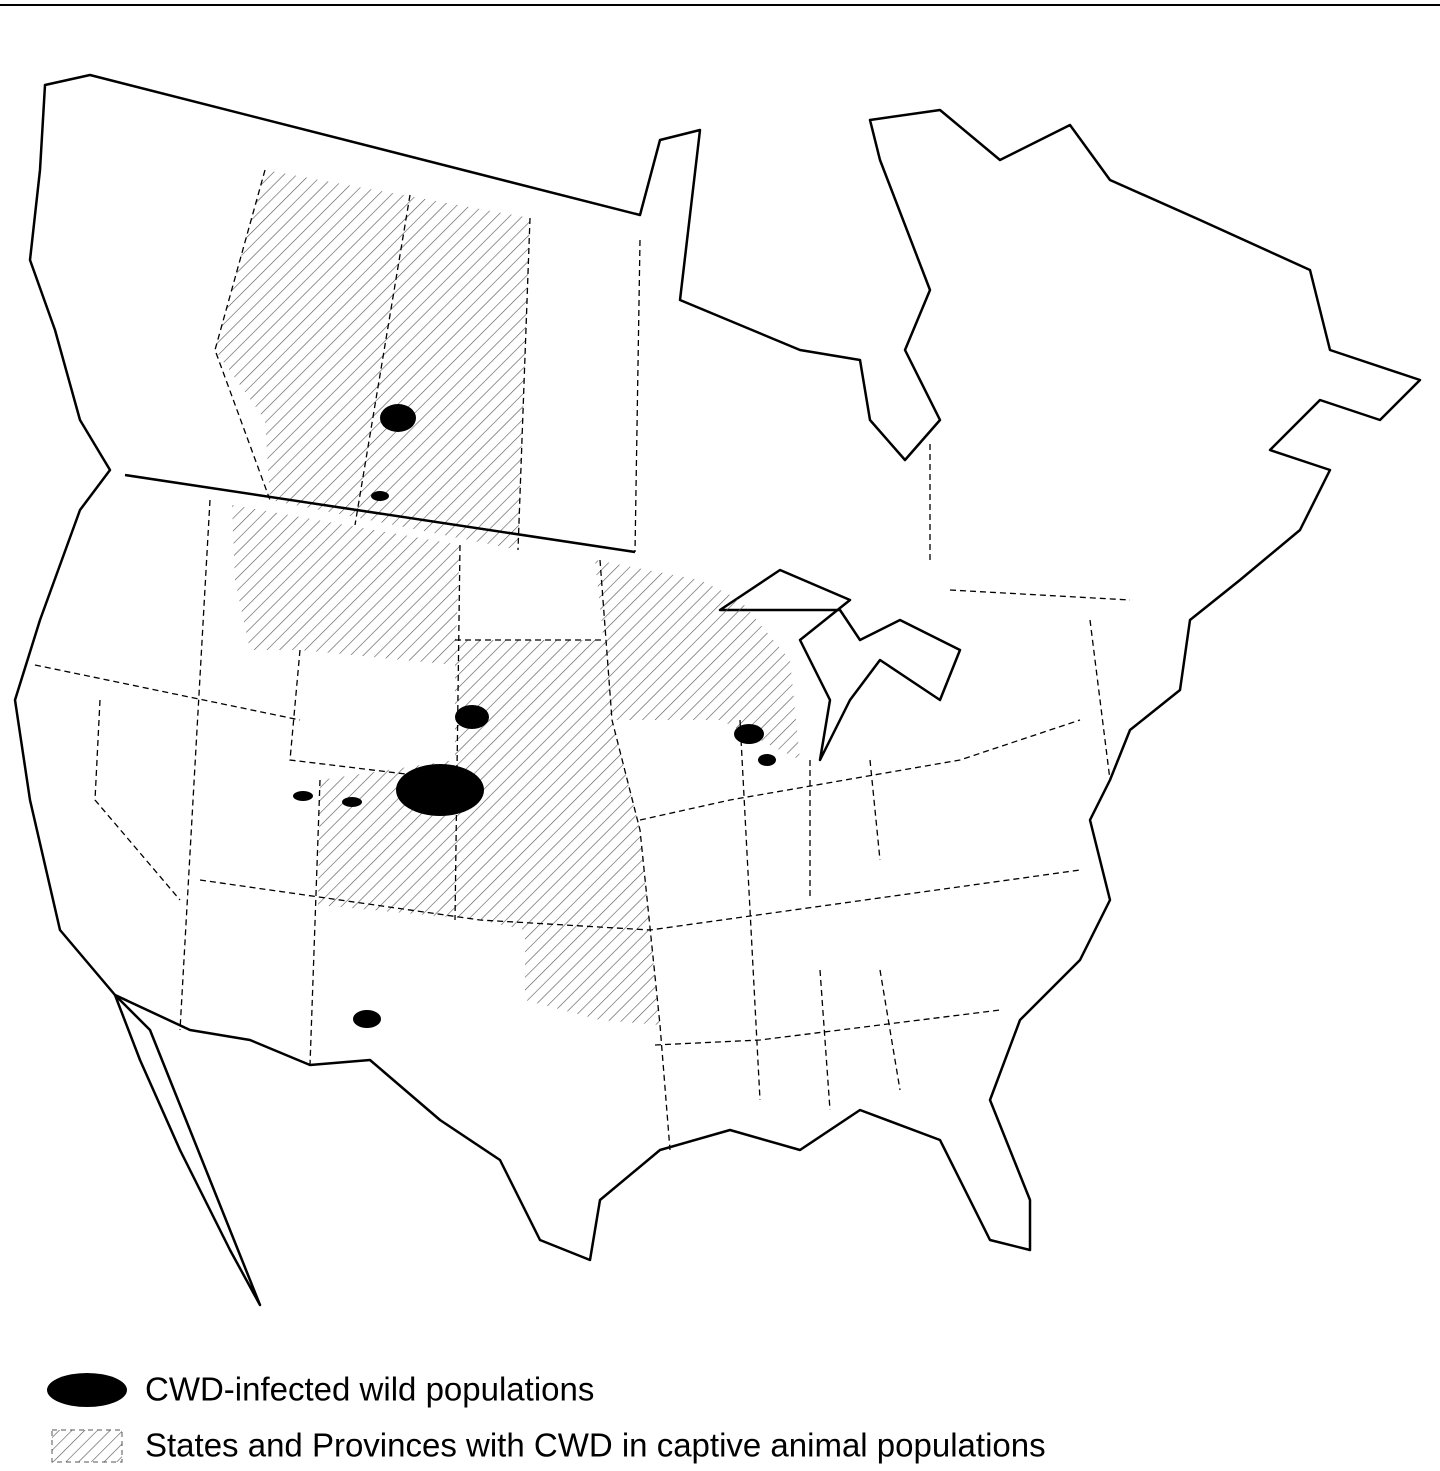 This screenshot has width=1440, height=1471. Describe the element at coordinates (369, 1389) in the screenshot. I see `legend-label: CWD-infected wild populations` at that location.